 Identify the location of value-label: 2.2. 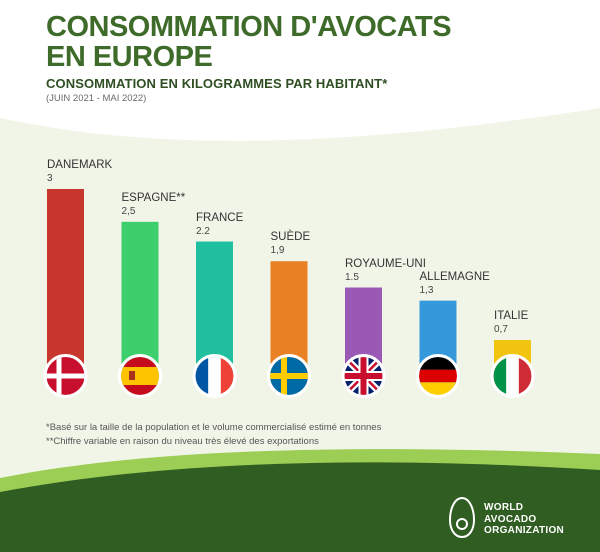
(203, 231).